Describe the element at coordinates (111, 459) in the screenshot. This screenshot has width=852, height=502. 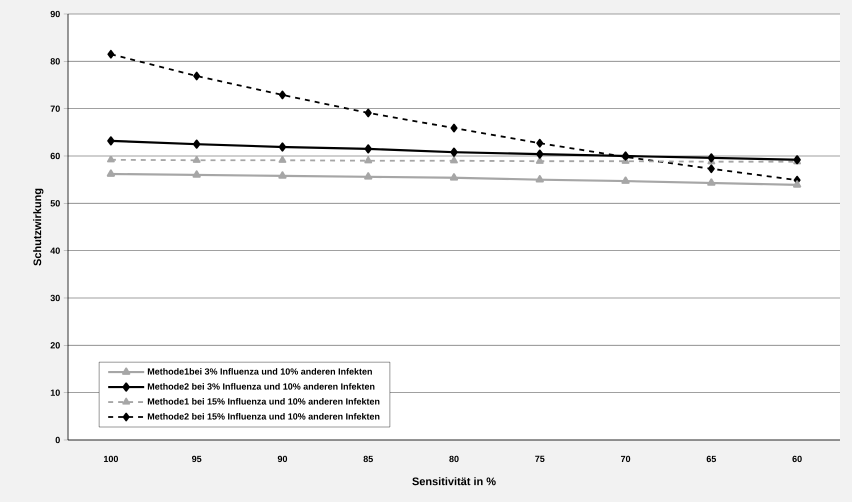
I see `x-tick-label: 100` at that location.